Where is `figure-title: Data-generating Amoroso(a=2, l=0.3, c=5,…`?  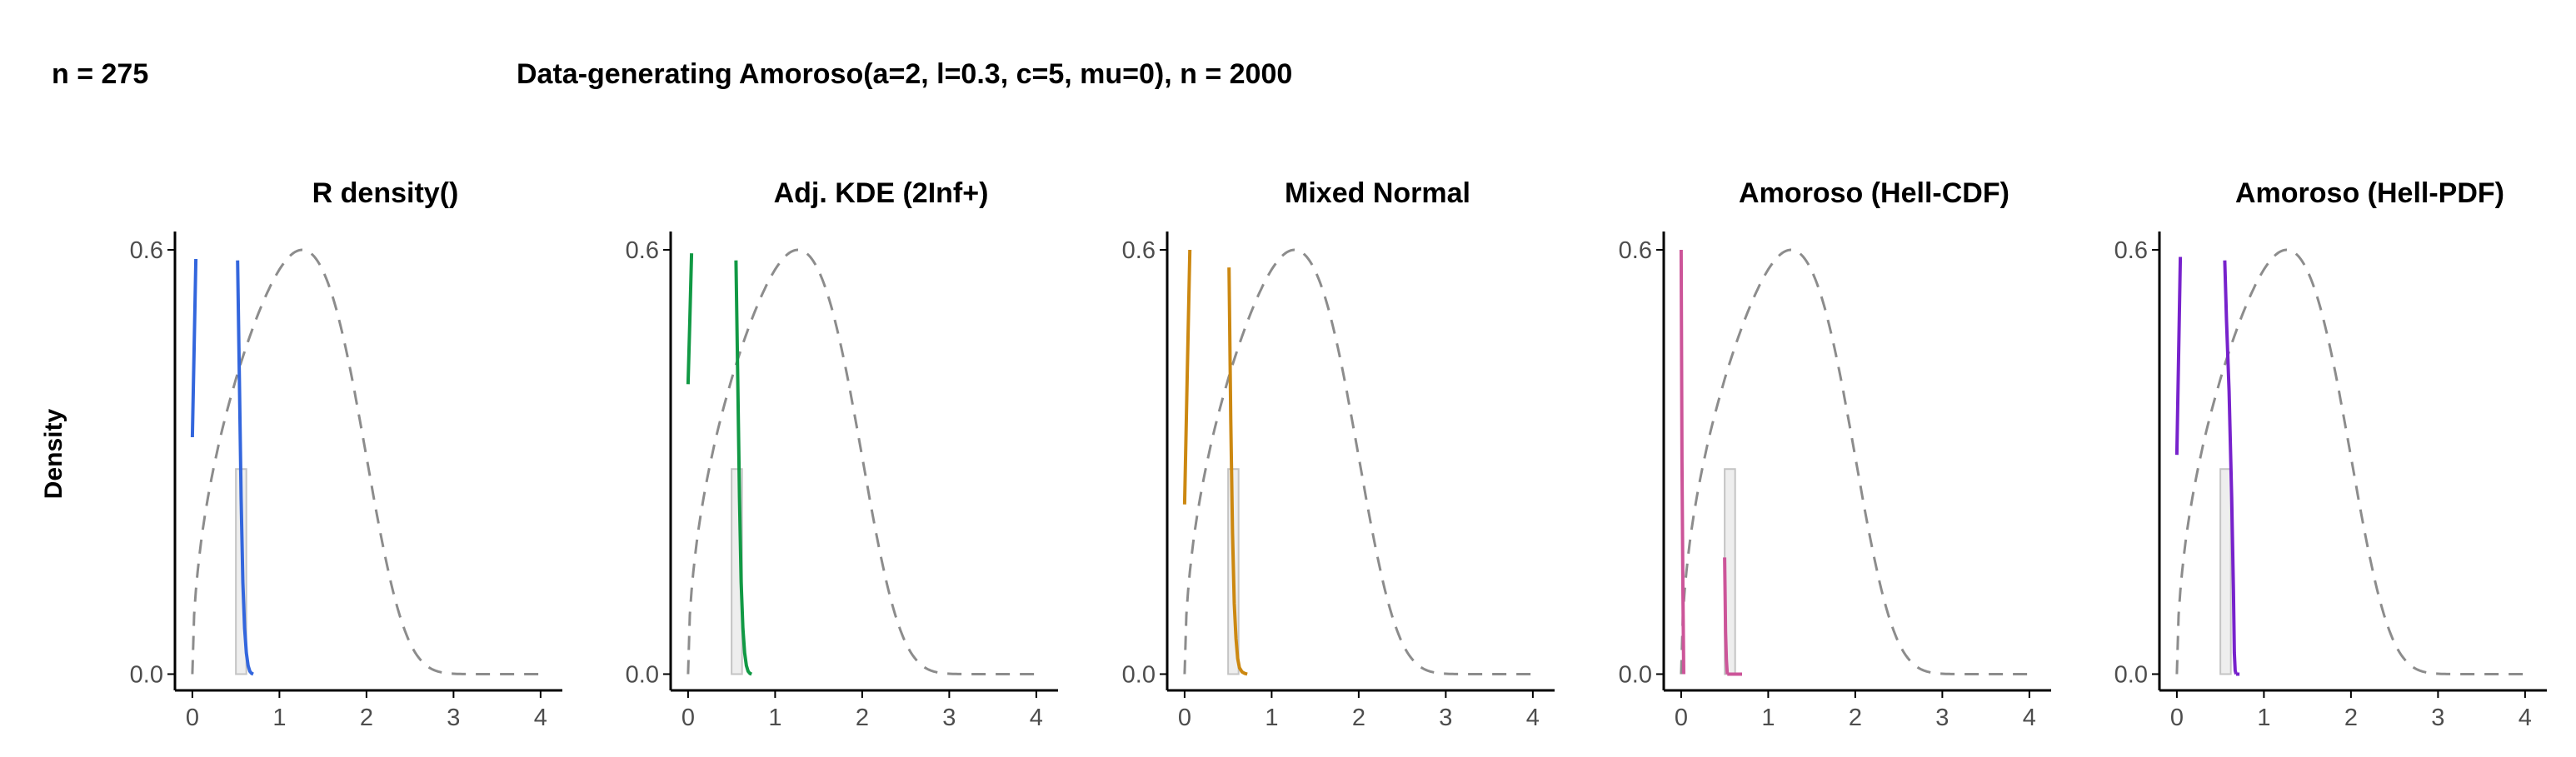 figure-title: Data-generating Amoroso(a=2, l=0.3, c=5,… is located at coordinates (905, 74).